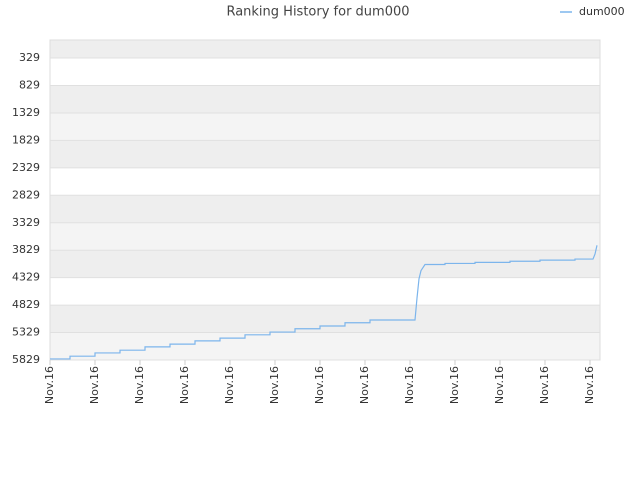 The image size is (640, 480). Describe the element at coordinates (26, 332) in the screenshot. I see `y-tick-label: 5329` at that location.